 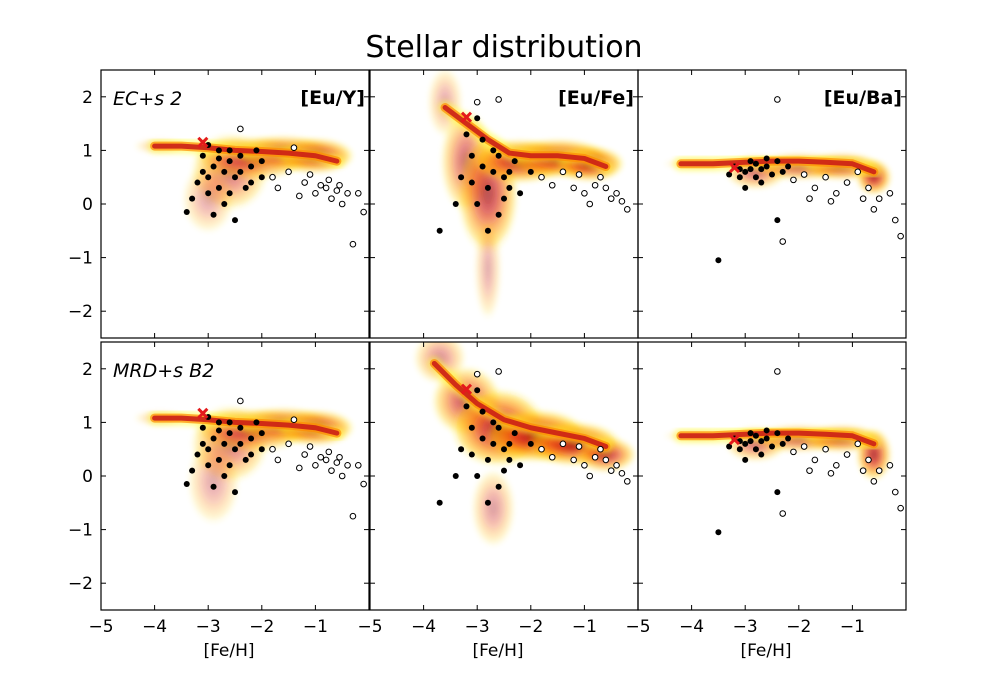 What do you see at coordinates (154, 627) in the screenshot?
I see `x-tick-label: −4` at bounding box center [154, 627].